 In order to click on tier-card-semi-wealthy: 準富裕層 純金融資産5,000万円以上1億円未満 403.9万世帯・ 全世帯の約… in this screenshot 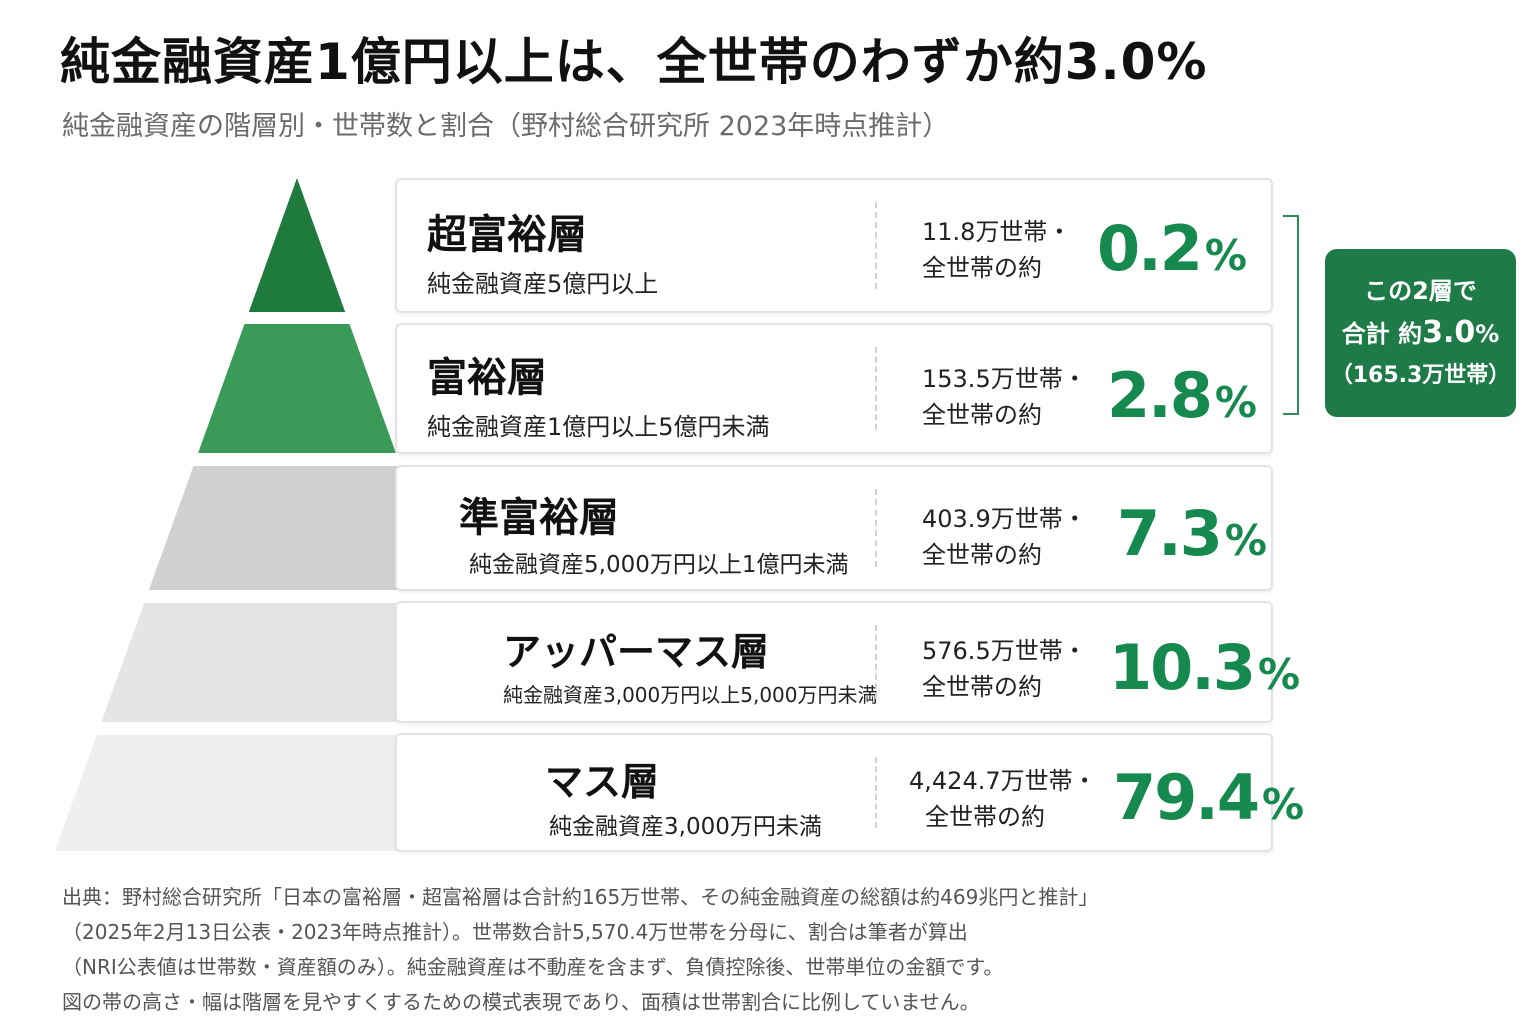, I will do `click(834, 528)`.